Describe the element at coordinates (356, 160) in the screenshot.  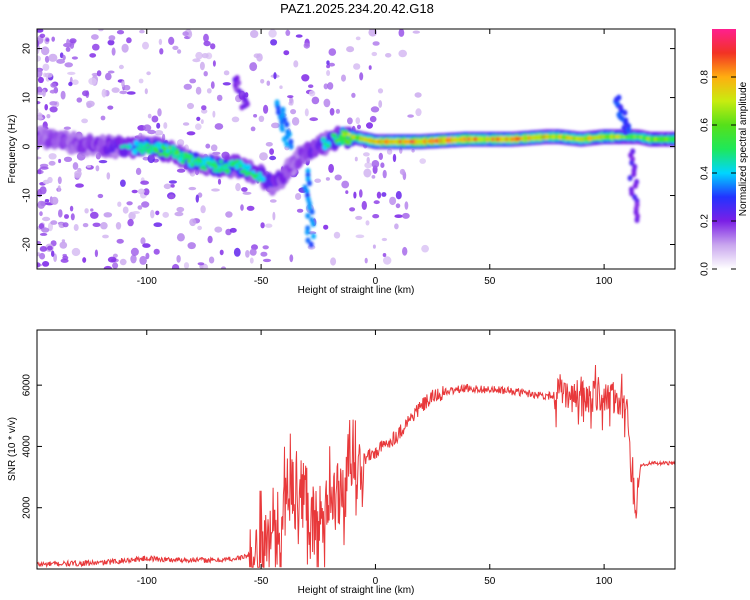
I see `spectrogram-ridge` at that location.